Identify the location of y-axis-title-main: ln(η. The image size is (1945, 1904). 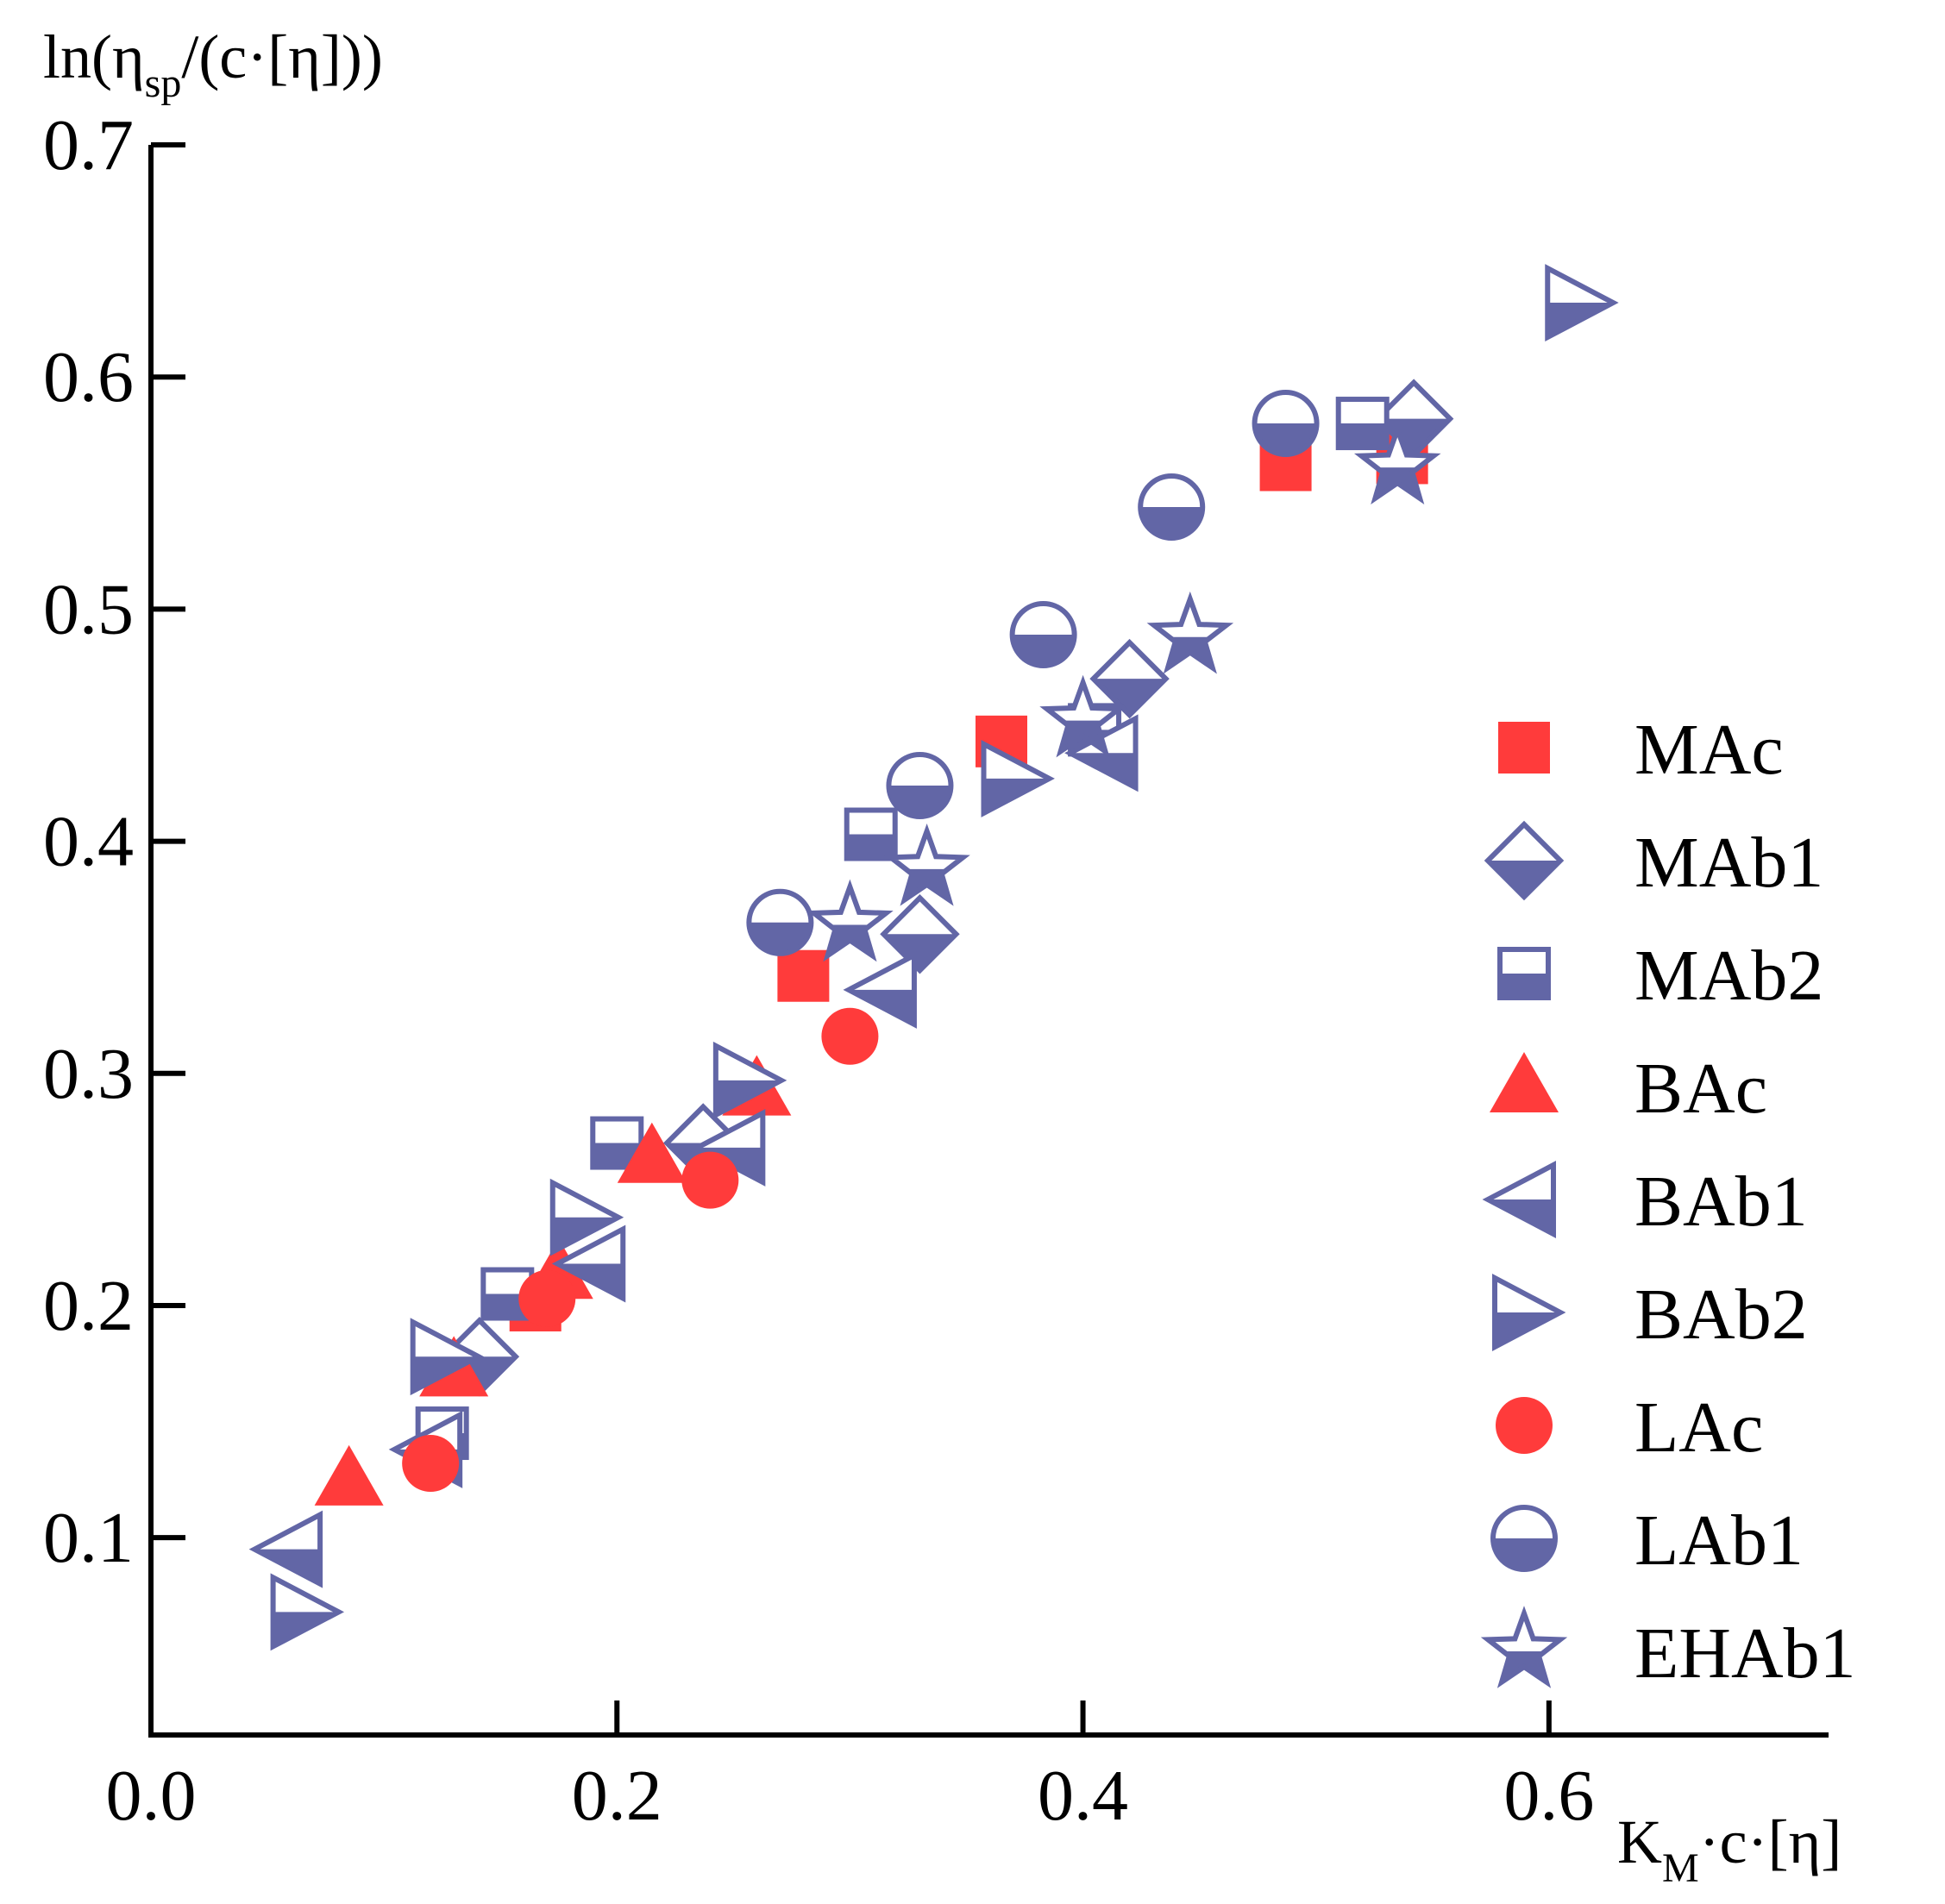
(94, 57).